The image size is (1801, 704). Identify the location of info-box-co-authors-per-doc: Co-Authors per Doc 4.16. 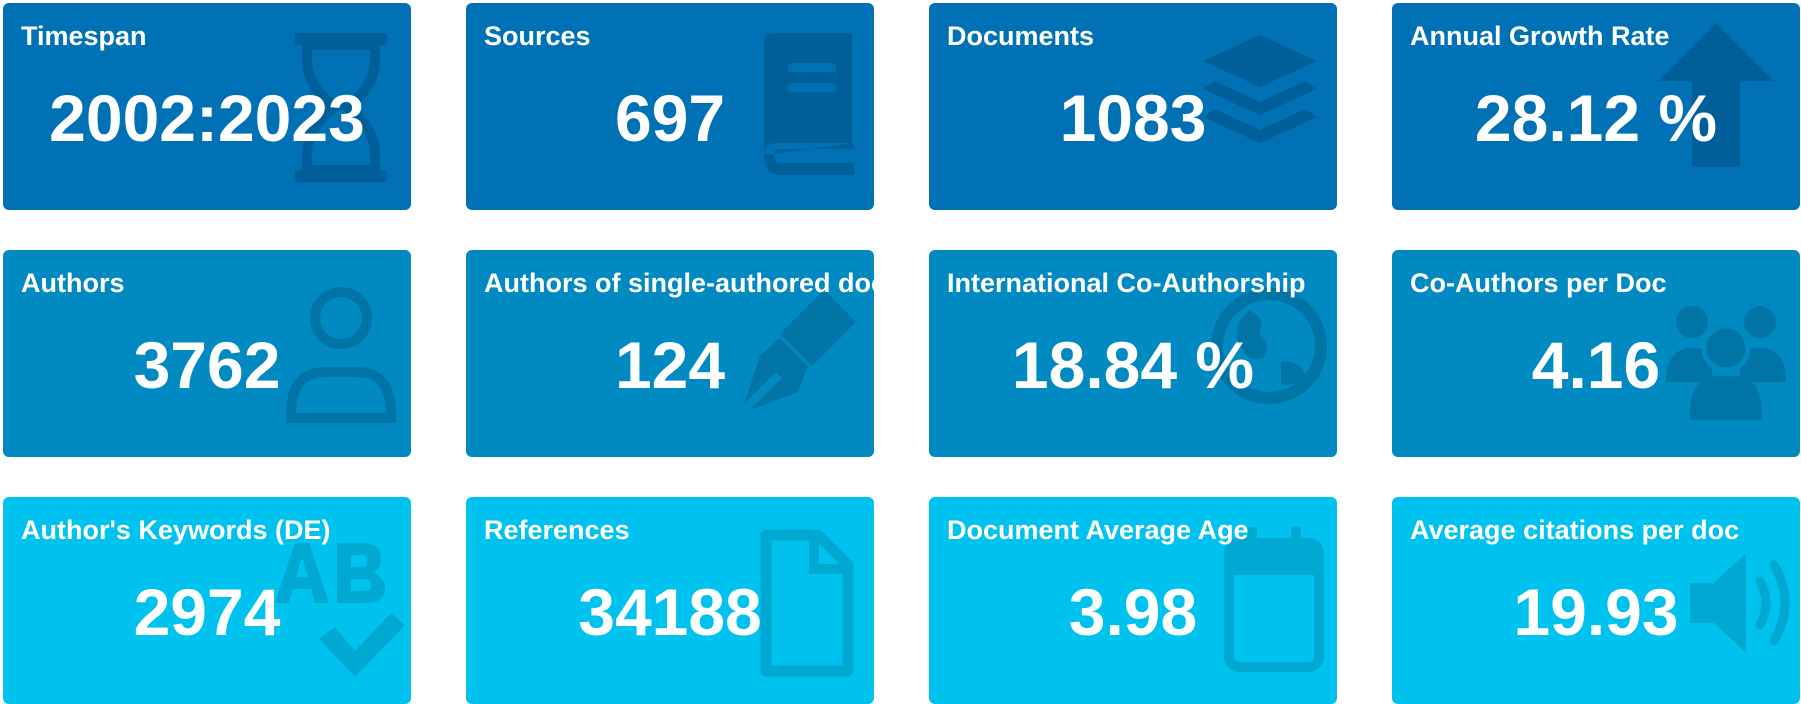
(1596, 353).